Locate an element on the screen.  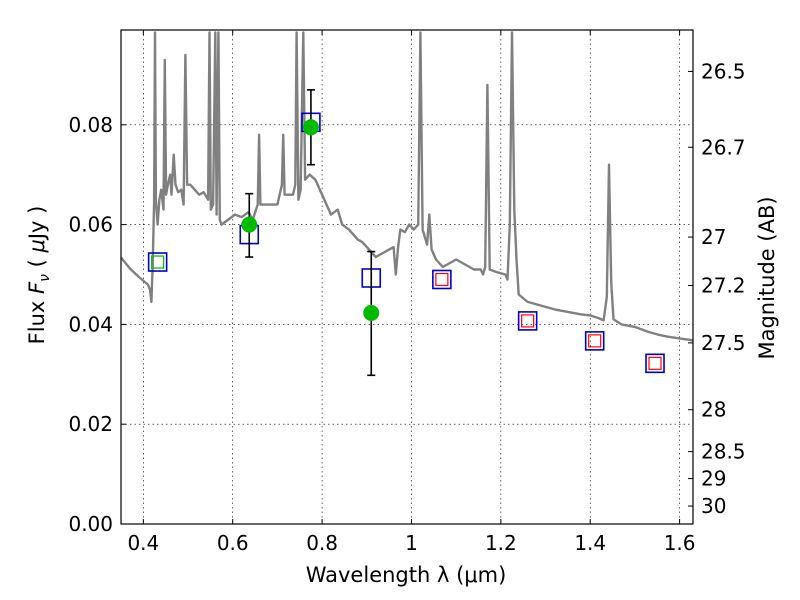
y-tick-label: 0.04 is located at coordinates (90, 324).